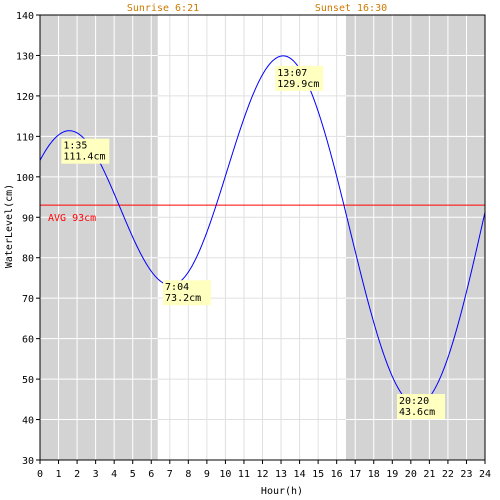 This screenshot has height=500, width=500. Describe the element at coordinates (177, 287) in the screenshot. I see `annotation-time: 7:04` at that location.